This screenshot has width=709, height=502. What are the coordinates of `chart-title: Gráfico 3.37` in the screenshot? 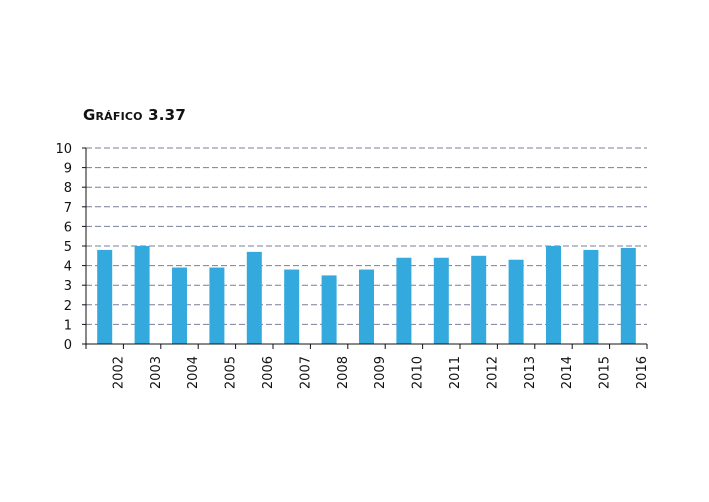 It's located at (134, 115).